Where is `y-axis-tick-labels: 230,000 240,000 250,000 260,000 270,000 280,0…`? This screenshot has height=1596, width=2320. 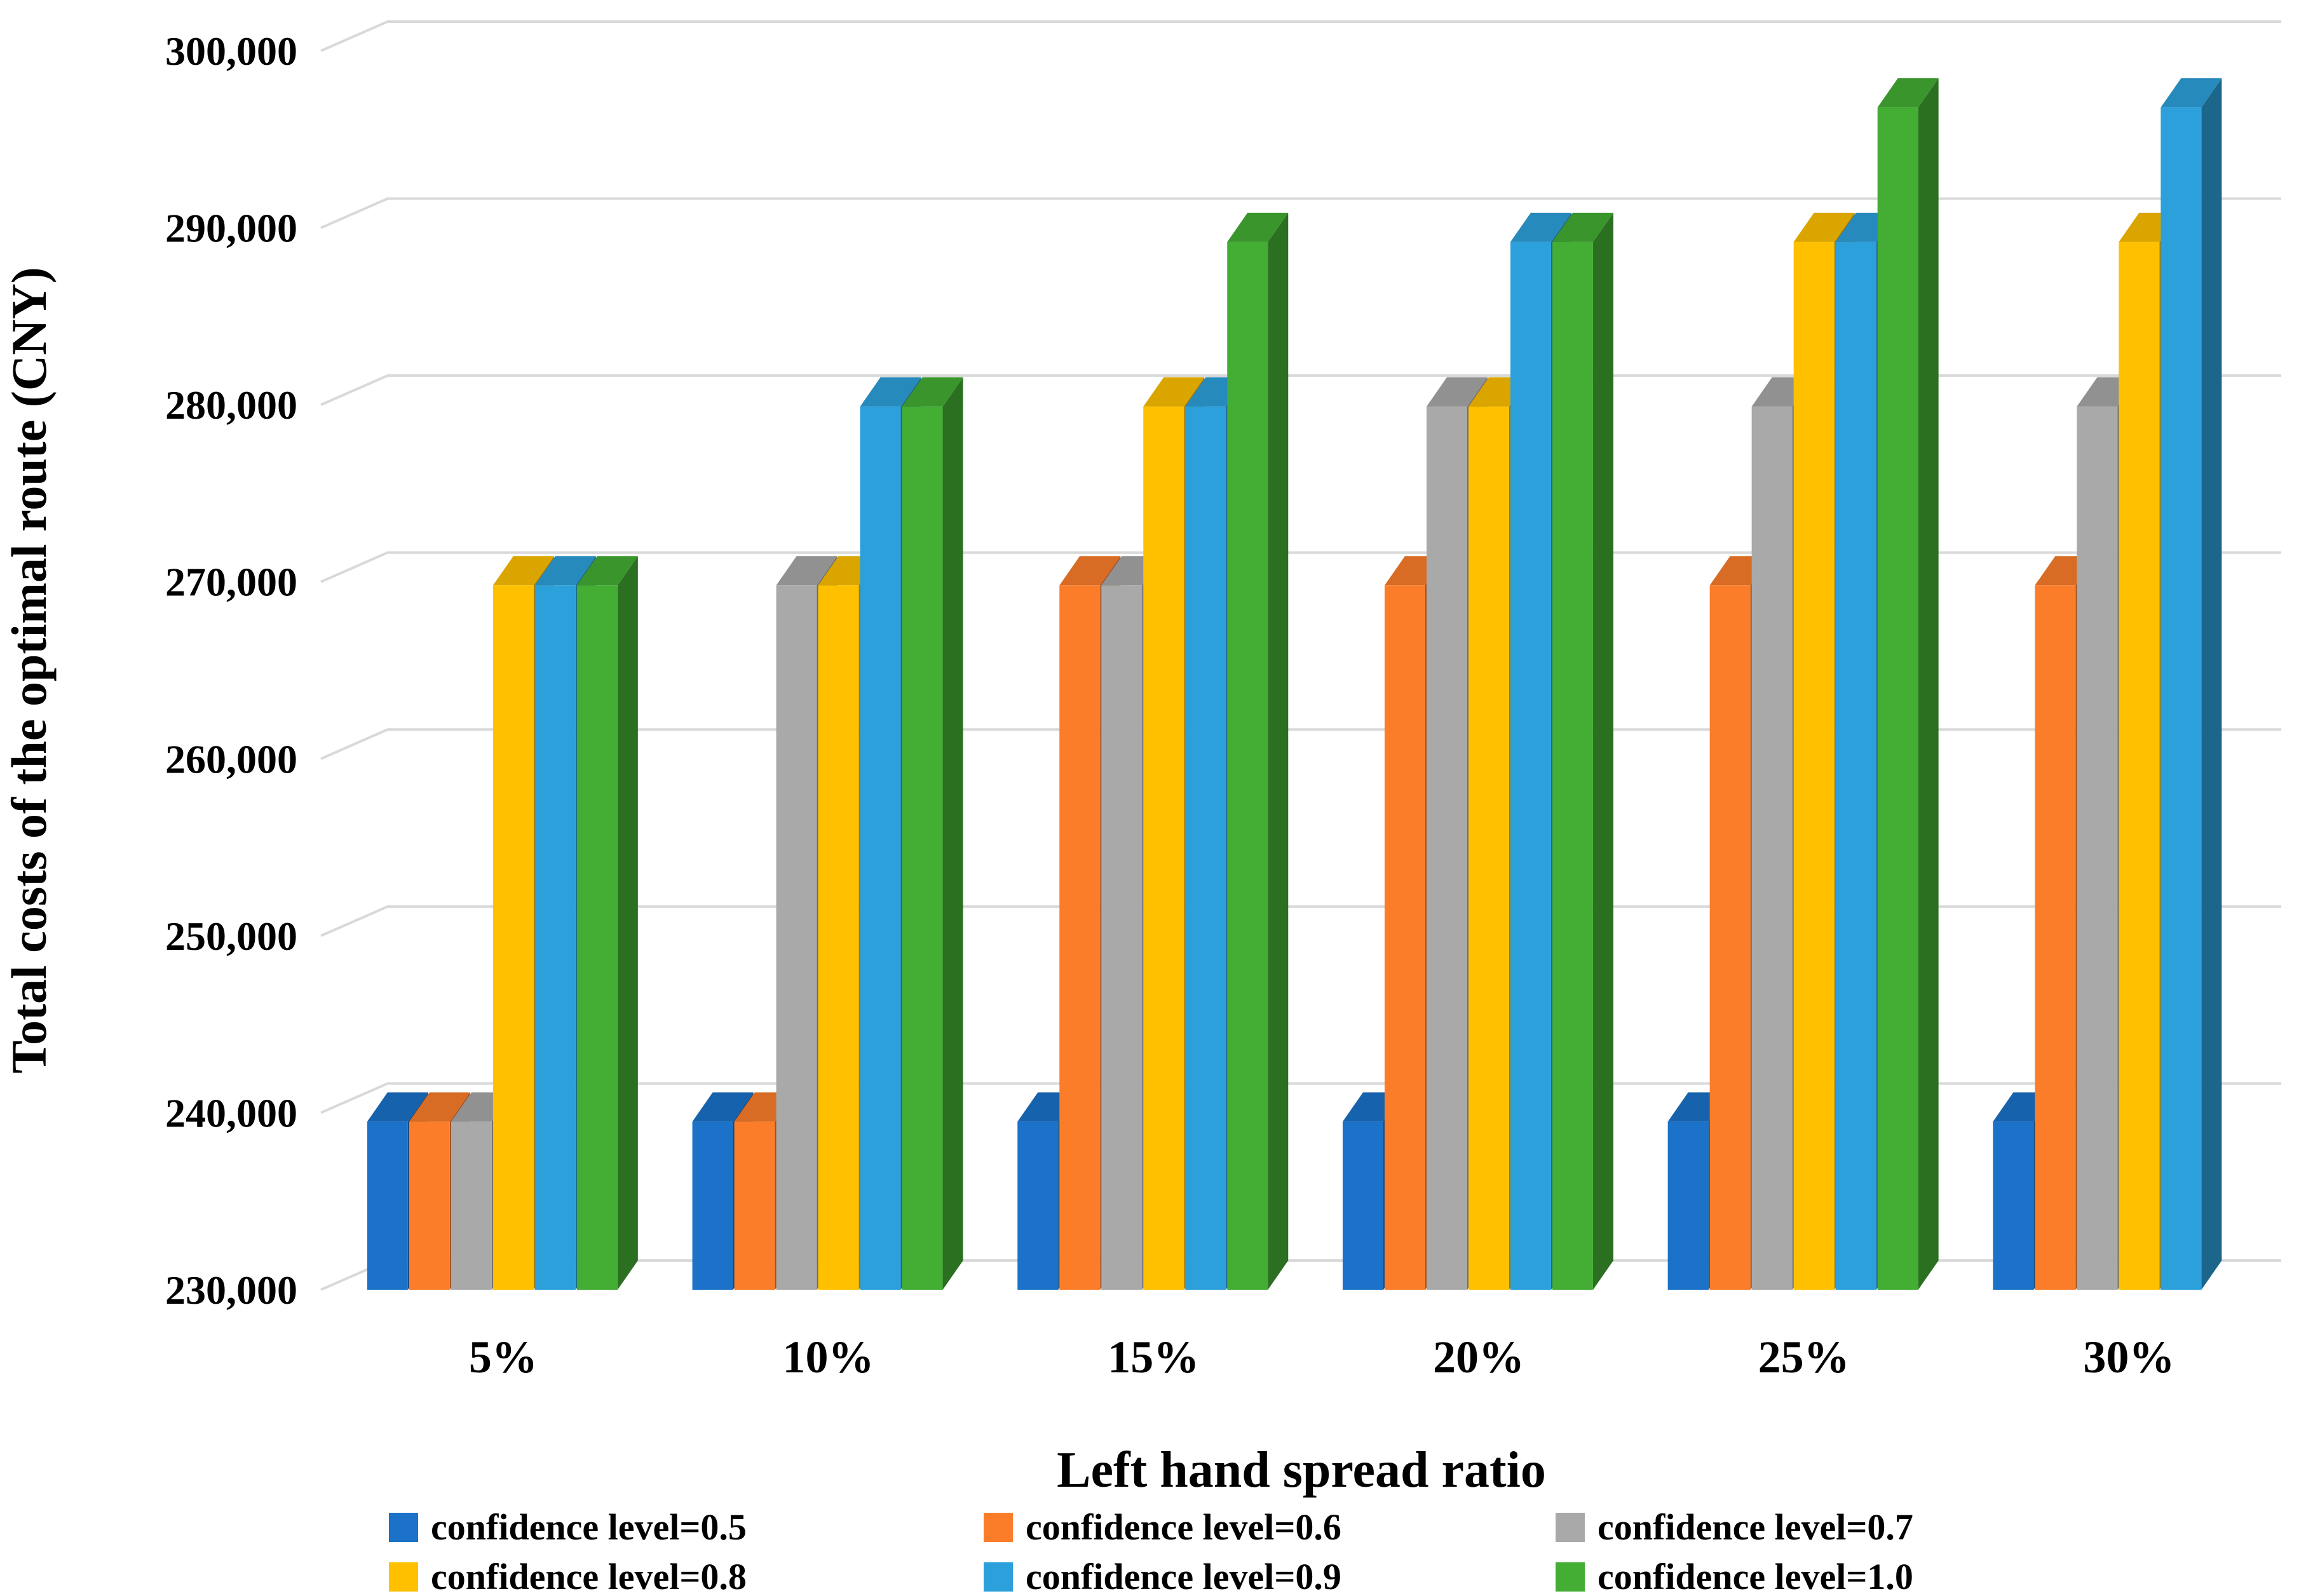 y-axis-tick-labels: 230,000 240,000 250,000 260,000 270,000 280,0… is located at coordinates (231, 671).